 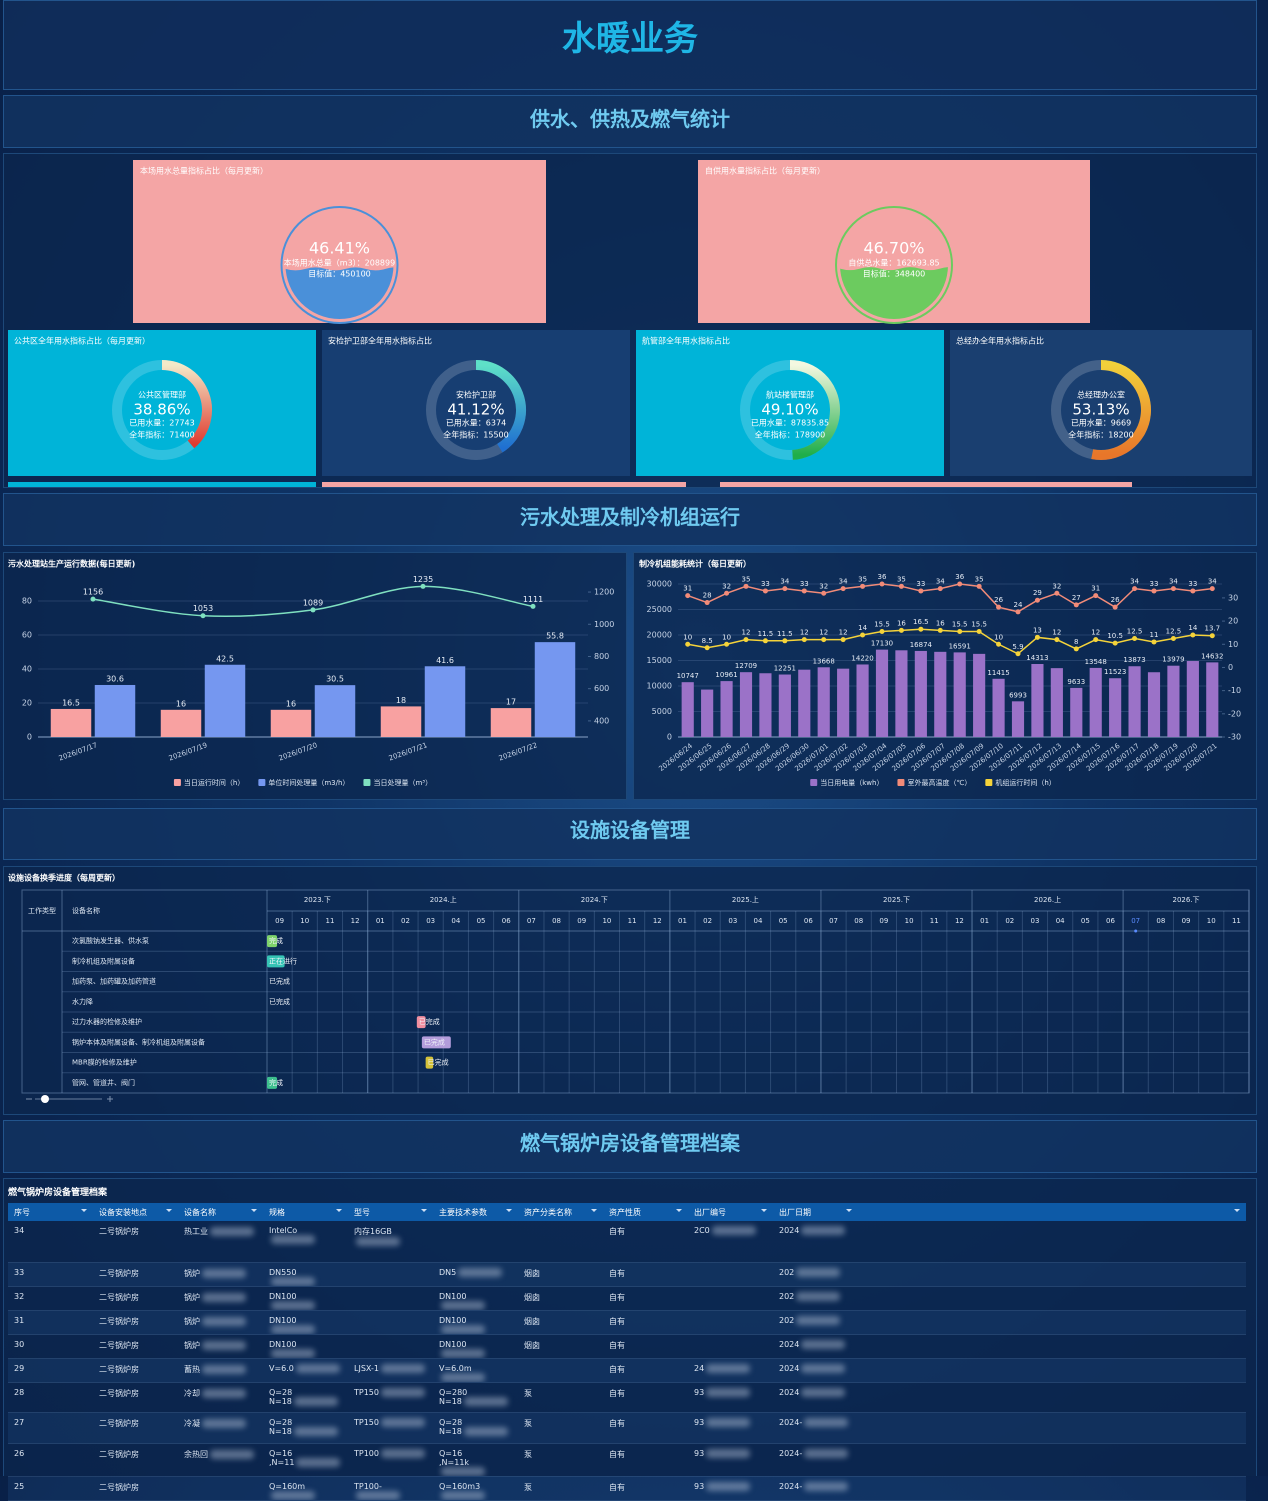 What do you see at coordinates (746, 579) in the screenshot?
I see `data-label: 35` at bounding box center [746, 579].